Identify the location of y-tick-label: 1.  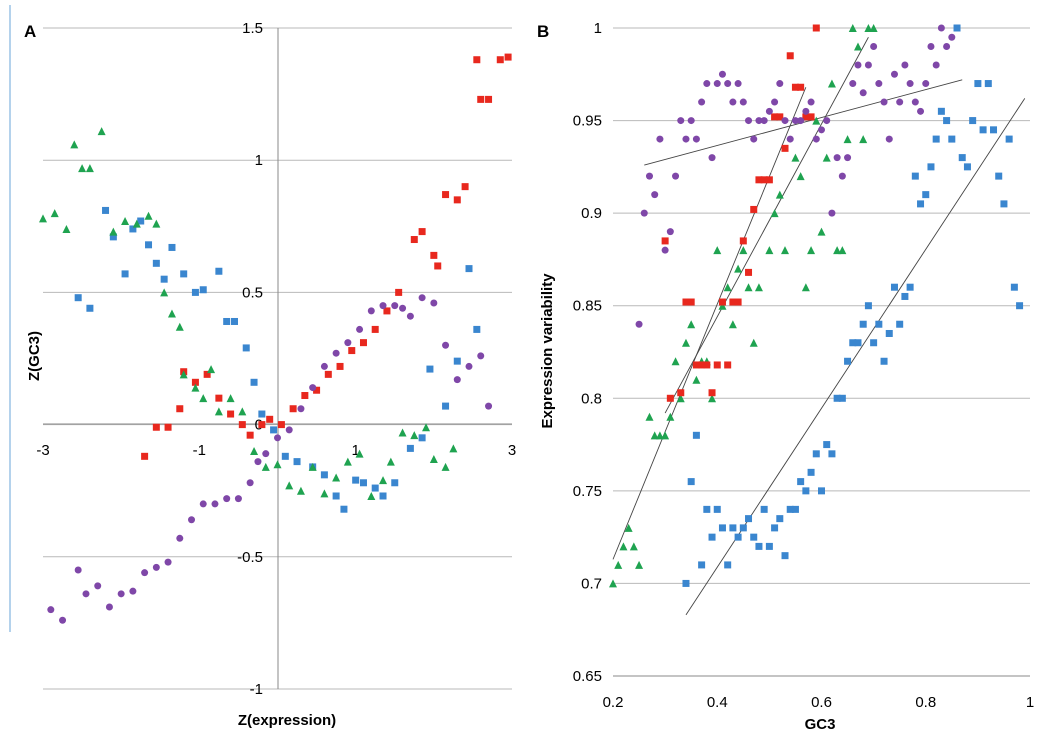
(259, 160).